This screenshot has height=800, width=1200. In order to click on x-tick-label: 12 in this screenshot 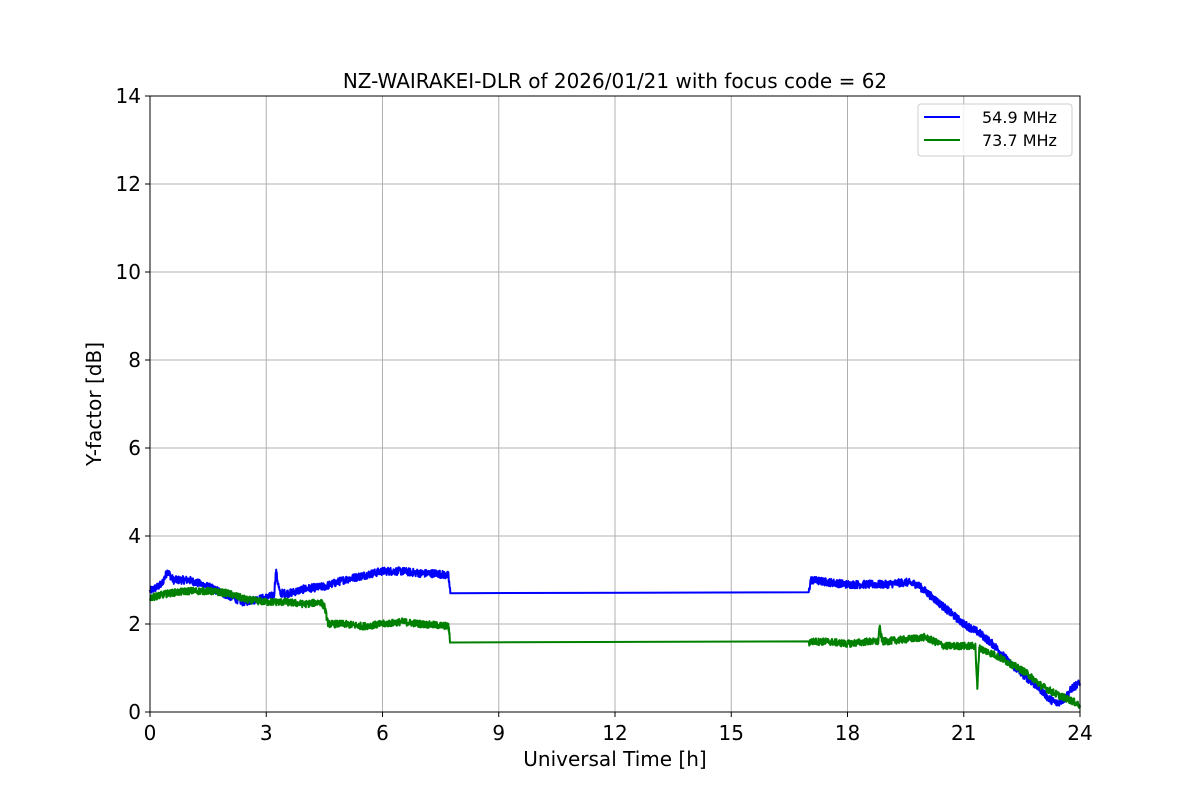, I will do `click(614, 733)`.